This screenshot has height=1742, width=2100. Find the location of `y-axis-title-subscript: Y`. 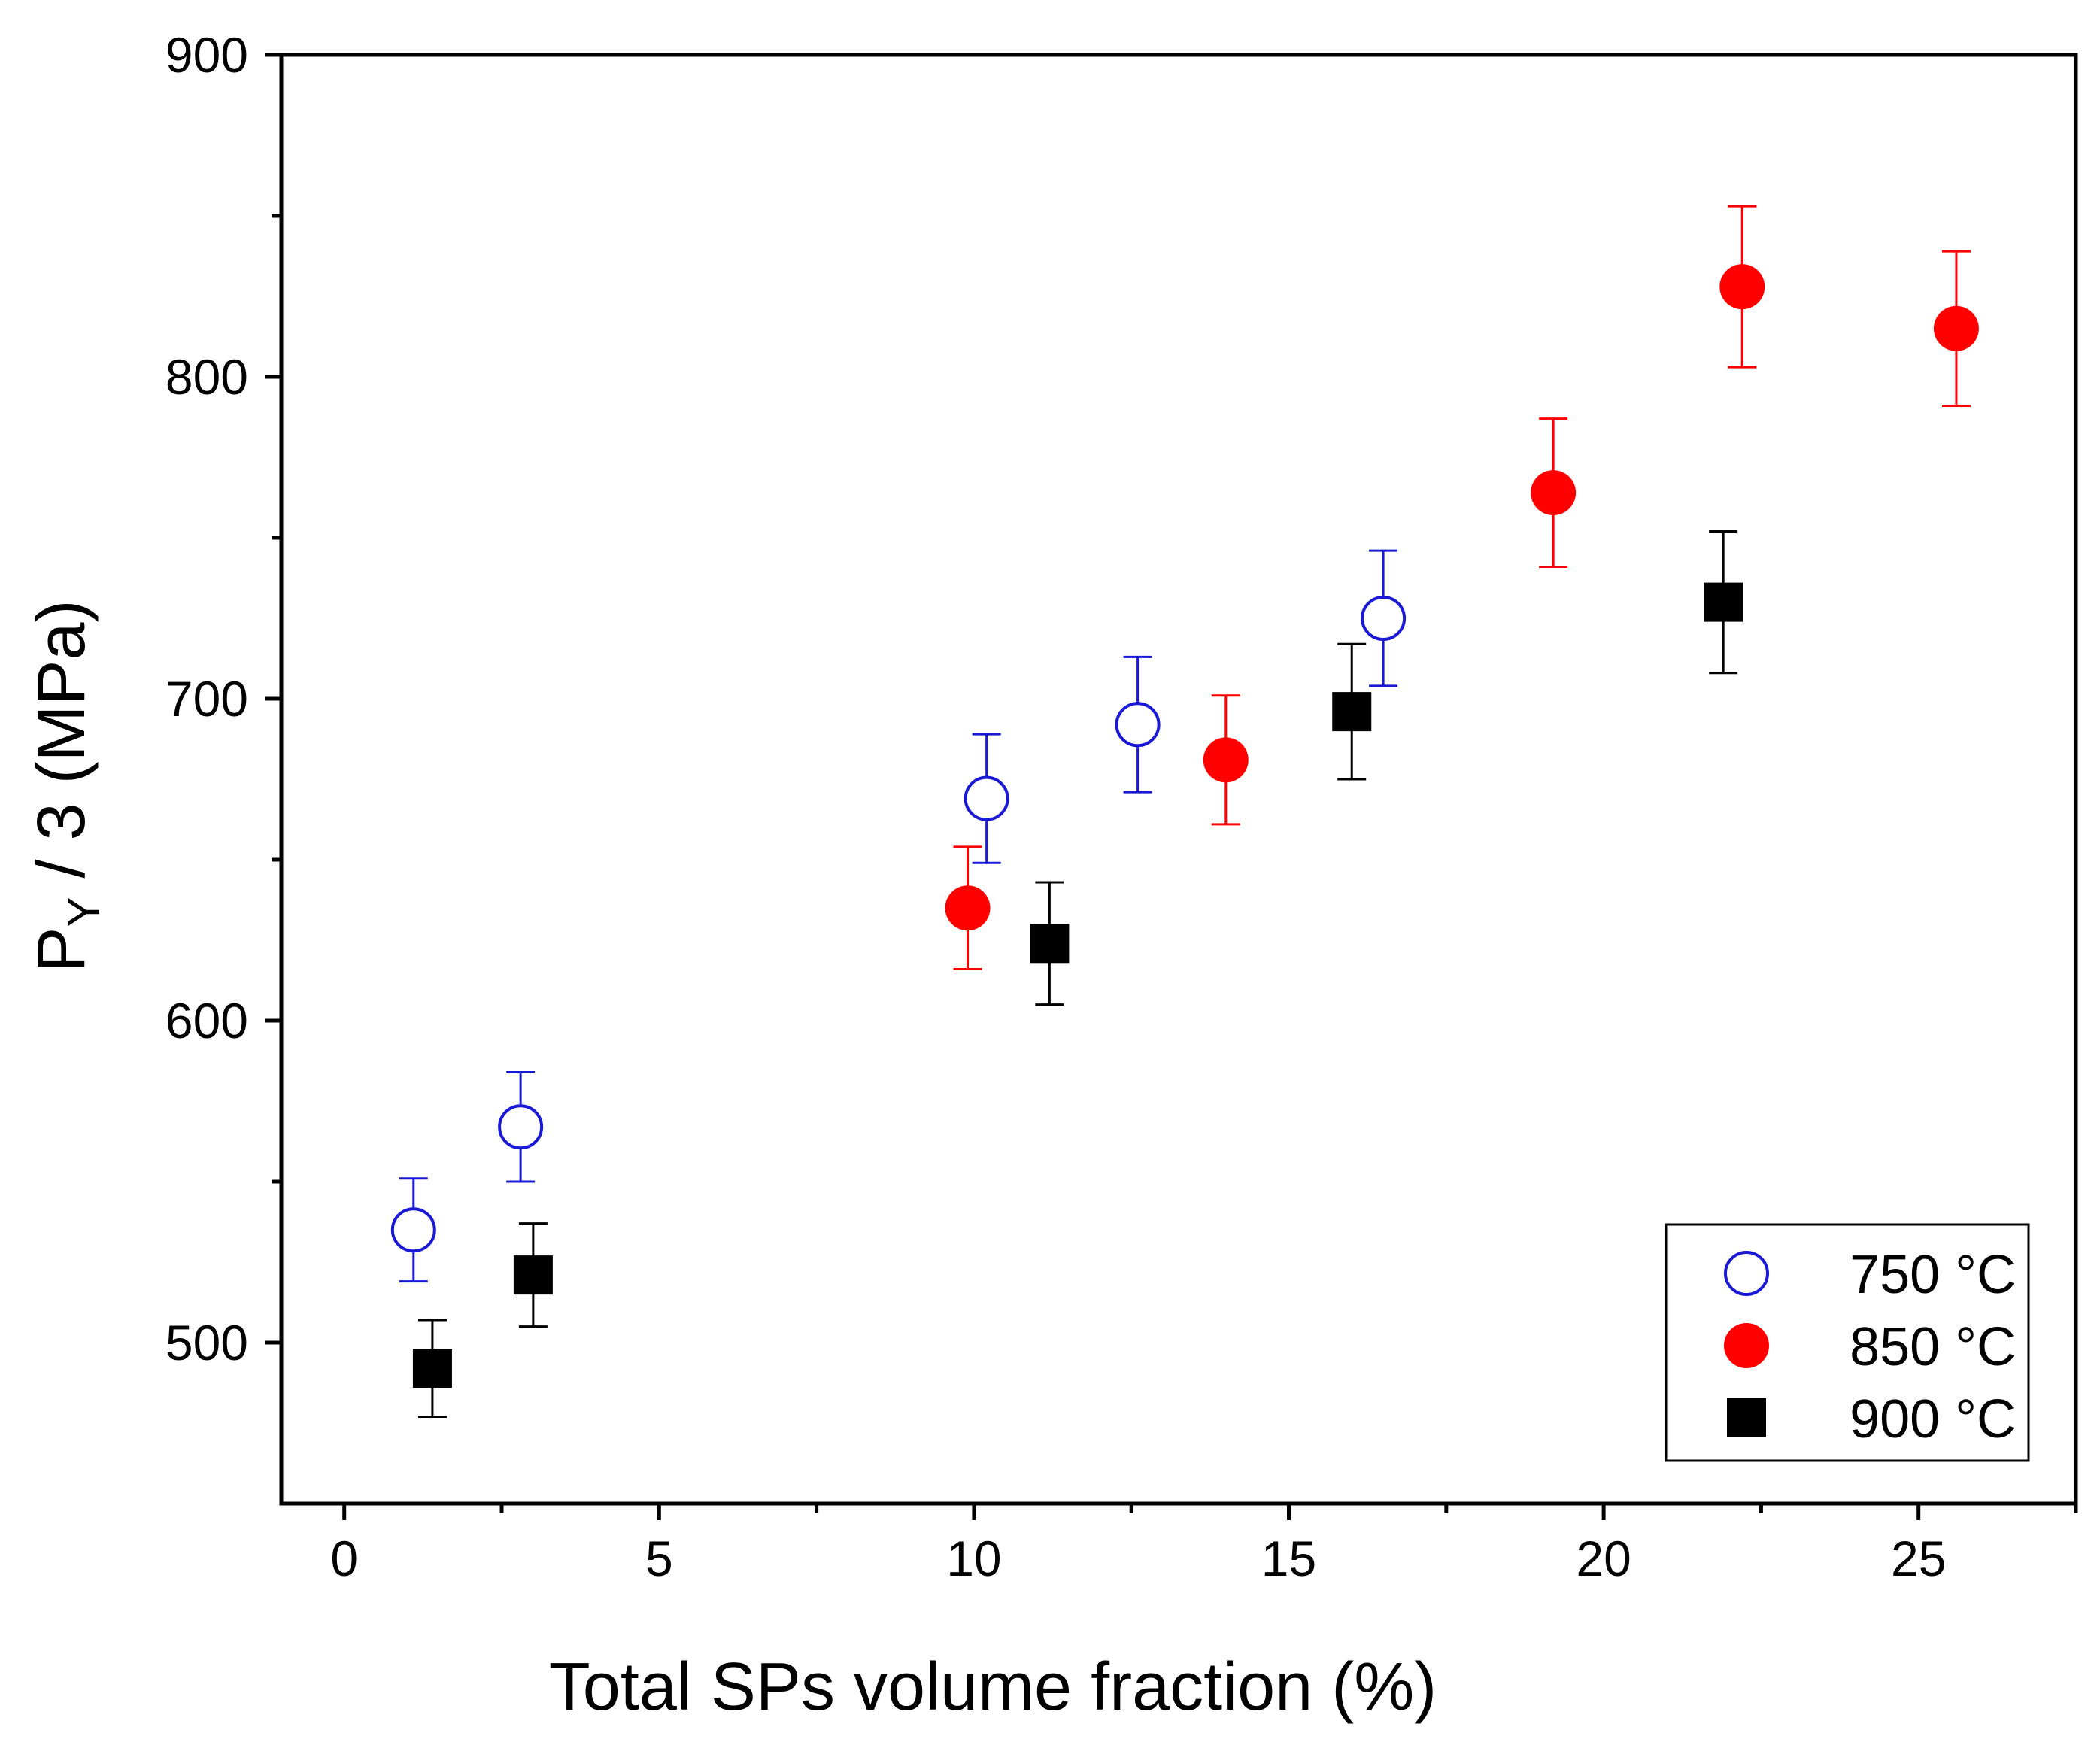

y-axis-title-subscript: Y is located at coordinates (84, 912).